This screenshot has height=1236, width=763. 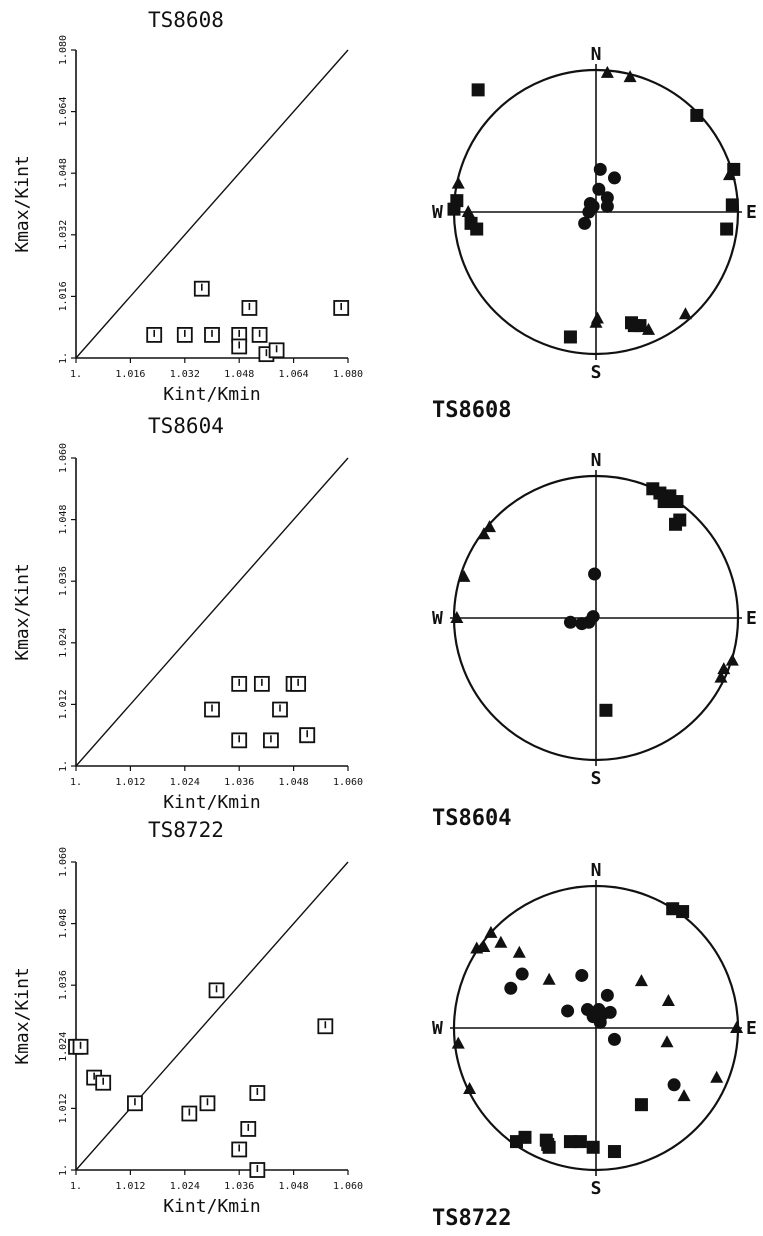 What do you see at coordinates (472, 818) in the screenshot?
I see `stereonet-label-2: TS8604` at bounding box center [472, 818].